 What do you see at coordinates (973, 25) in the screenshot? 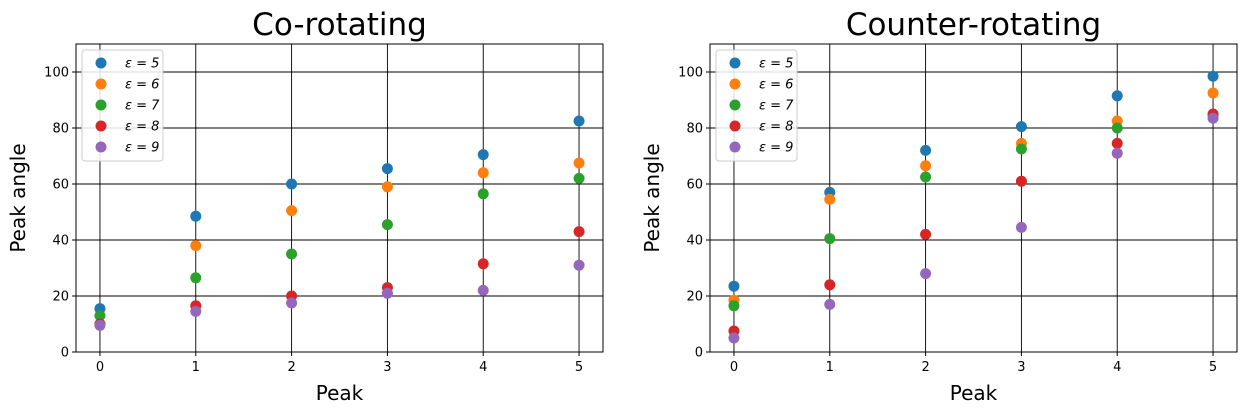
I see `chart-title: Counter-rotating` at bounding box center [973, 25].